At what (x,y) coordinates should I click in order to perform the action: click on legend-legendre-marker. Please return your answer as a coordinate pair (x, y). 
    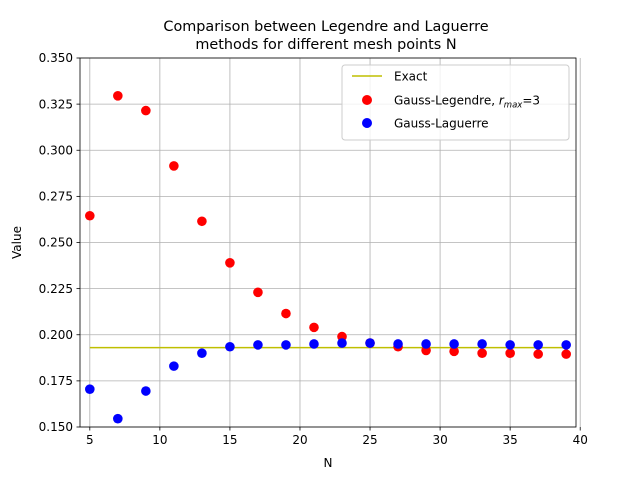
    Looking at the image, I should click on (367, 100).